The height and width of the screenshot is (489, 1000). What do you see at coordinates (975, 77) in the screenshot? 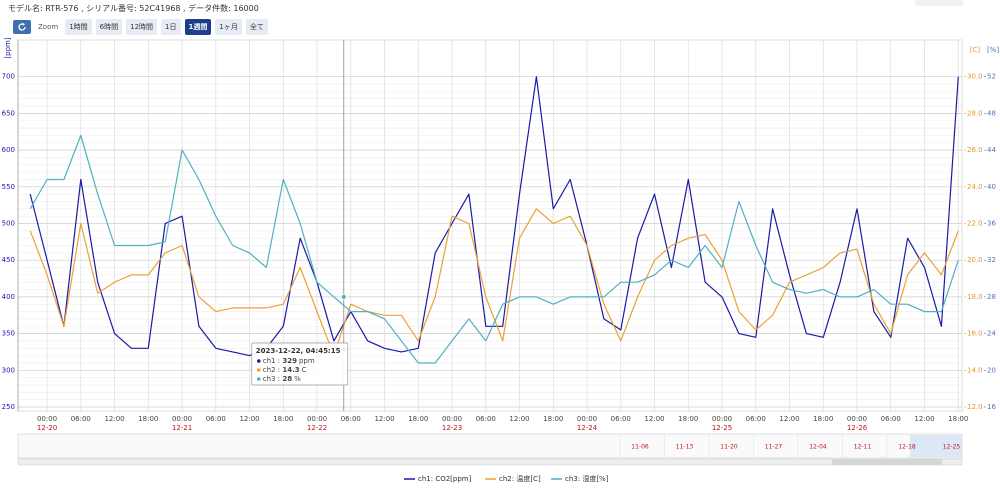
I see `y2-tick-label: 30.0` at bounding box center [975, 77].